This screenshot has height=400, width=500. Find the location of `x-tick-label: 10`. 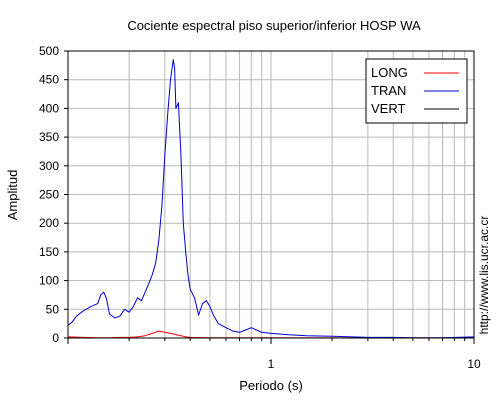

x-tick-label: 10 is located at coordinates (474, 364).